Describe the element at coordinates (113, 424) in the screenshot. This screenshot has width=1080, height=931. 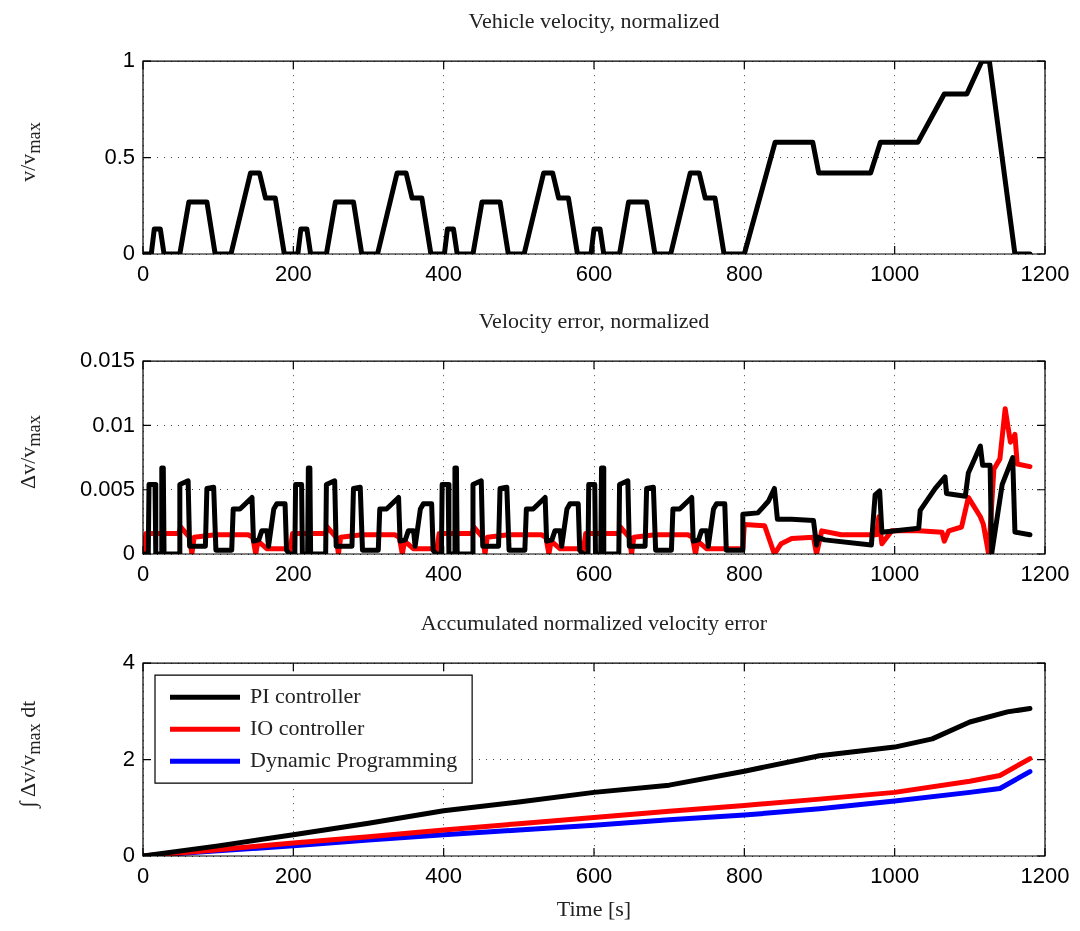
I see `y-tick-label: 0.01` at that location.